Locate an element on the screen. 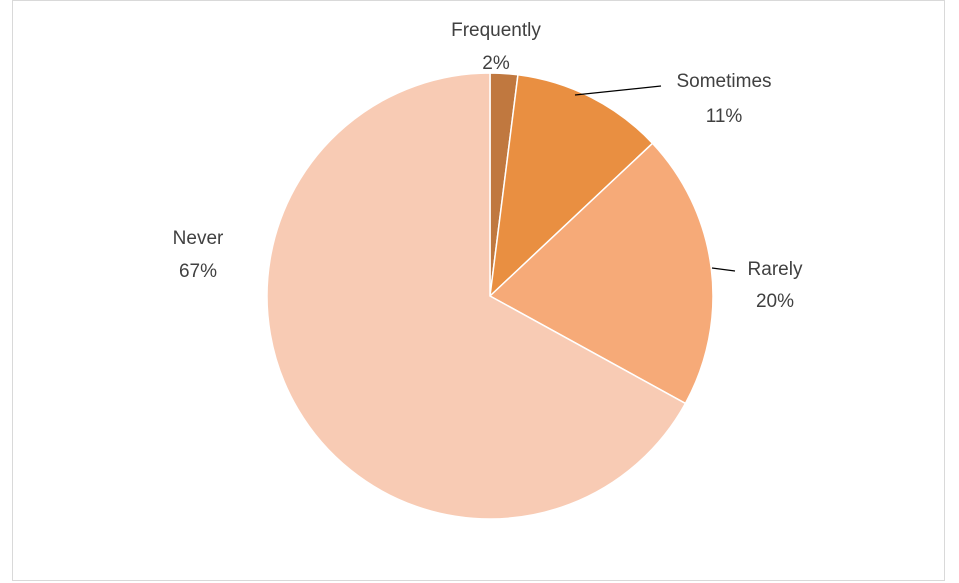 The image size is (959, 583). slice-percent-frequently: 2% is located at coordinates (496, 63).